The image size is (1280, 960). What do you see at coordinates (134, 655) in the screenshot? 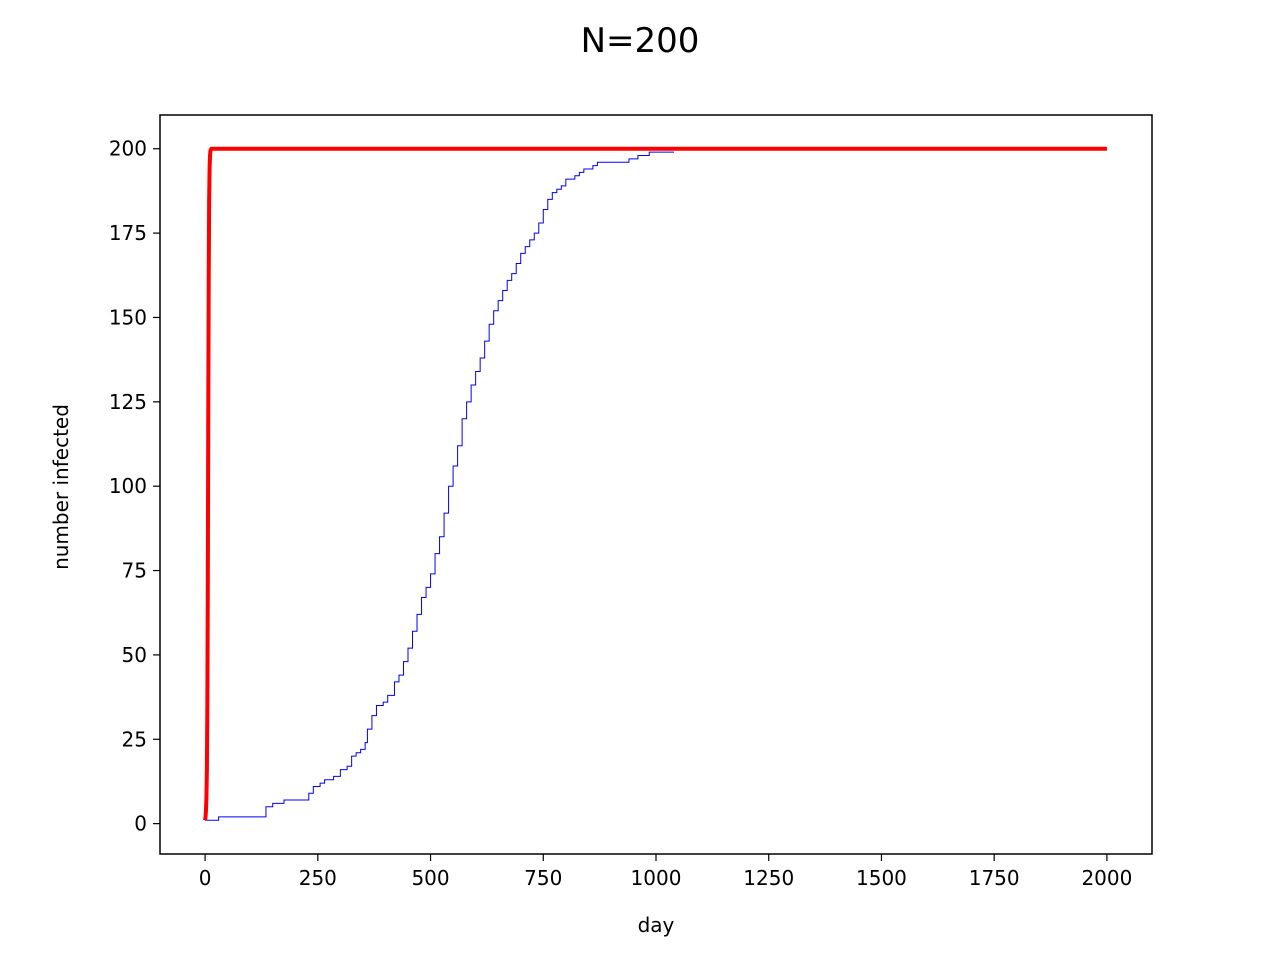
I see `y-tick-label: 50` at bounding box center [134, 655].